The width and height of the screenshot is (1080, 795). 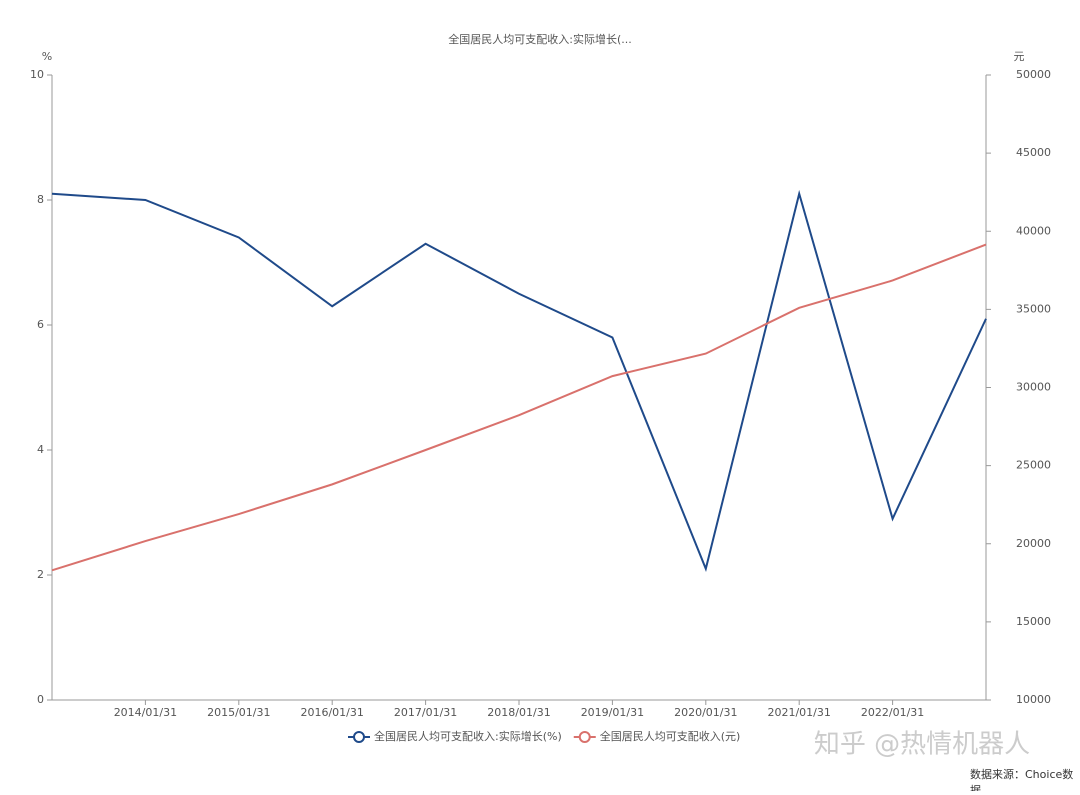 What do you see at coordinates (1033, 465) in the screenshot?
I see `y2-tick-label: 25000` at bounding box center [1033, 465].